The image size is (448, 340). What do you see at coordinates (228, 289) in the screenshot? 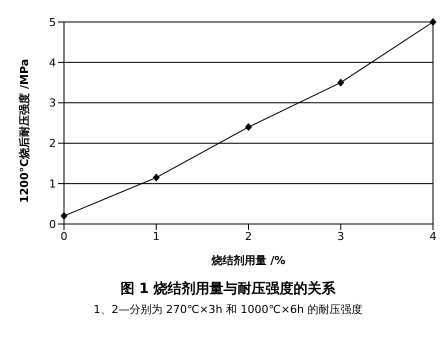
I see `text: 图 1 烧结剂用量与耐压强度的关系` at bounding box center [228, 289].